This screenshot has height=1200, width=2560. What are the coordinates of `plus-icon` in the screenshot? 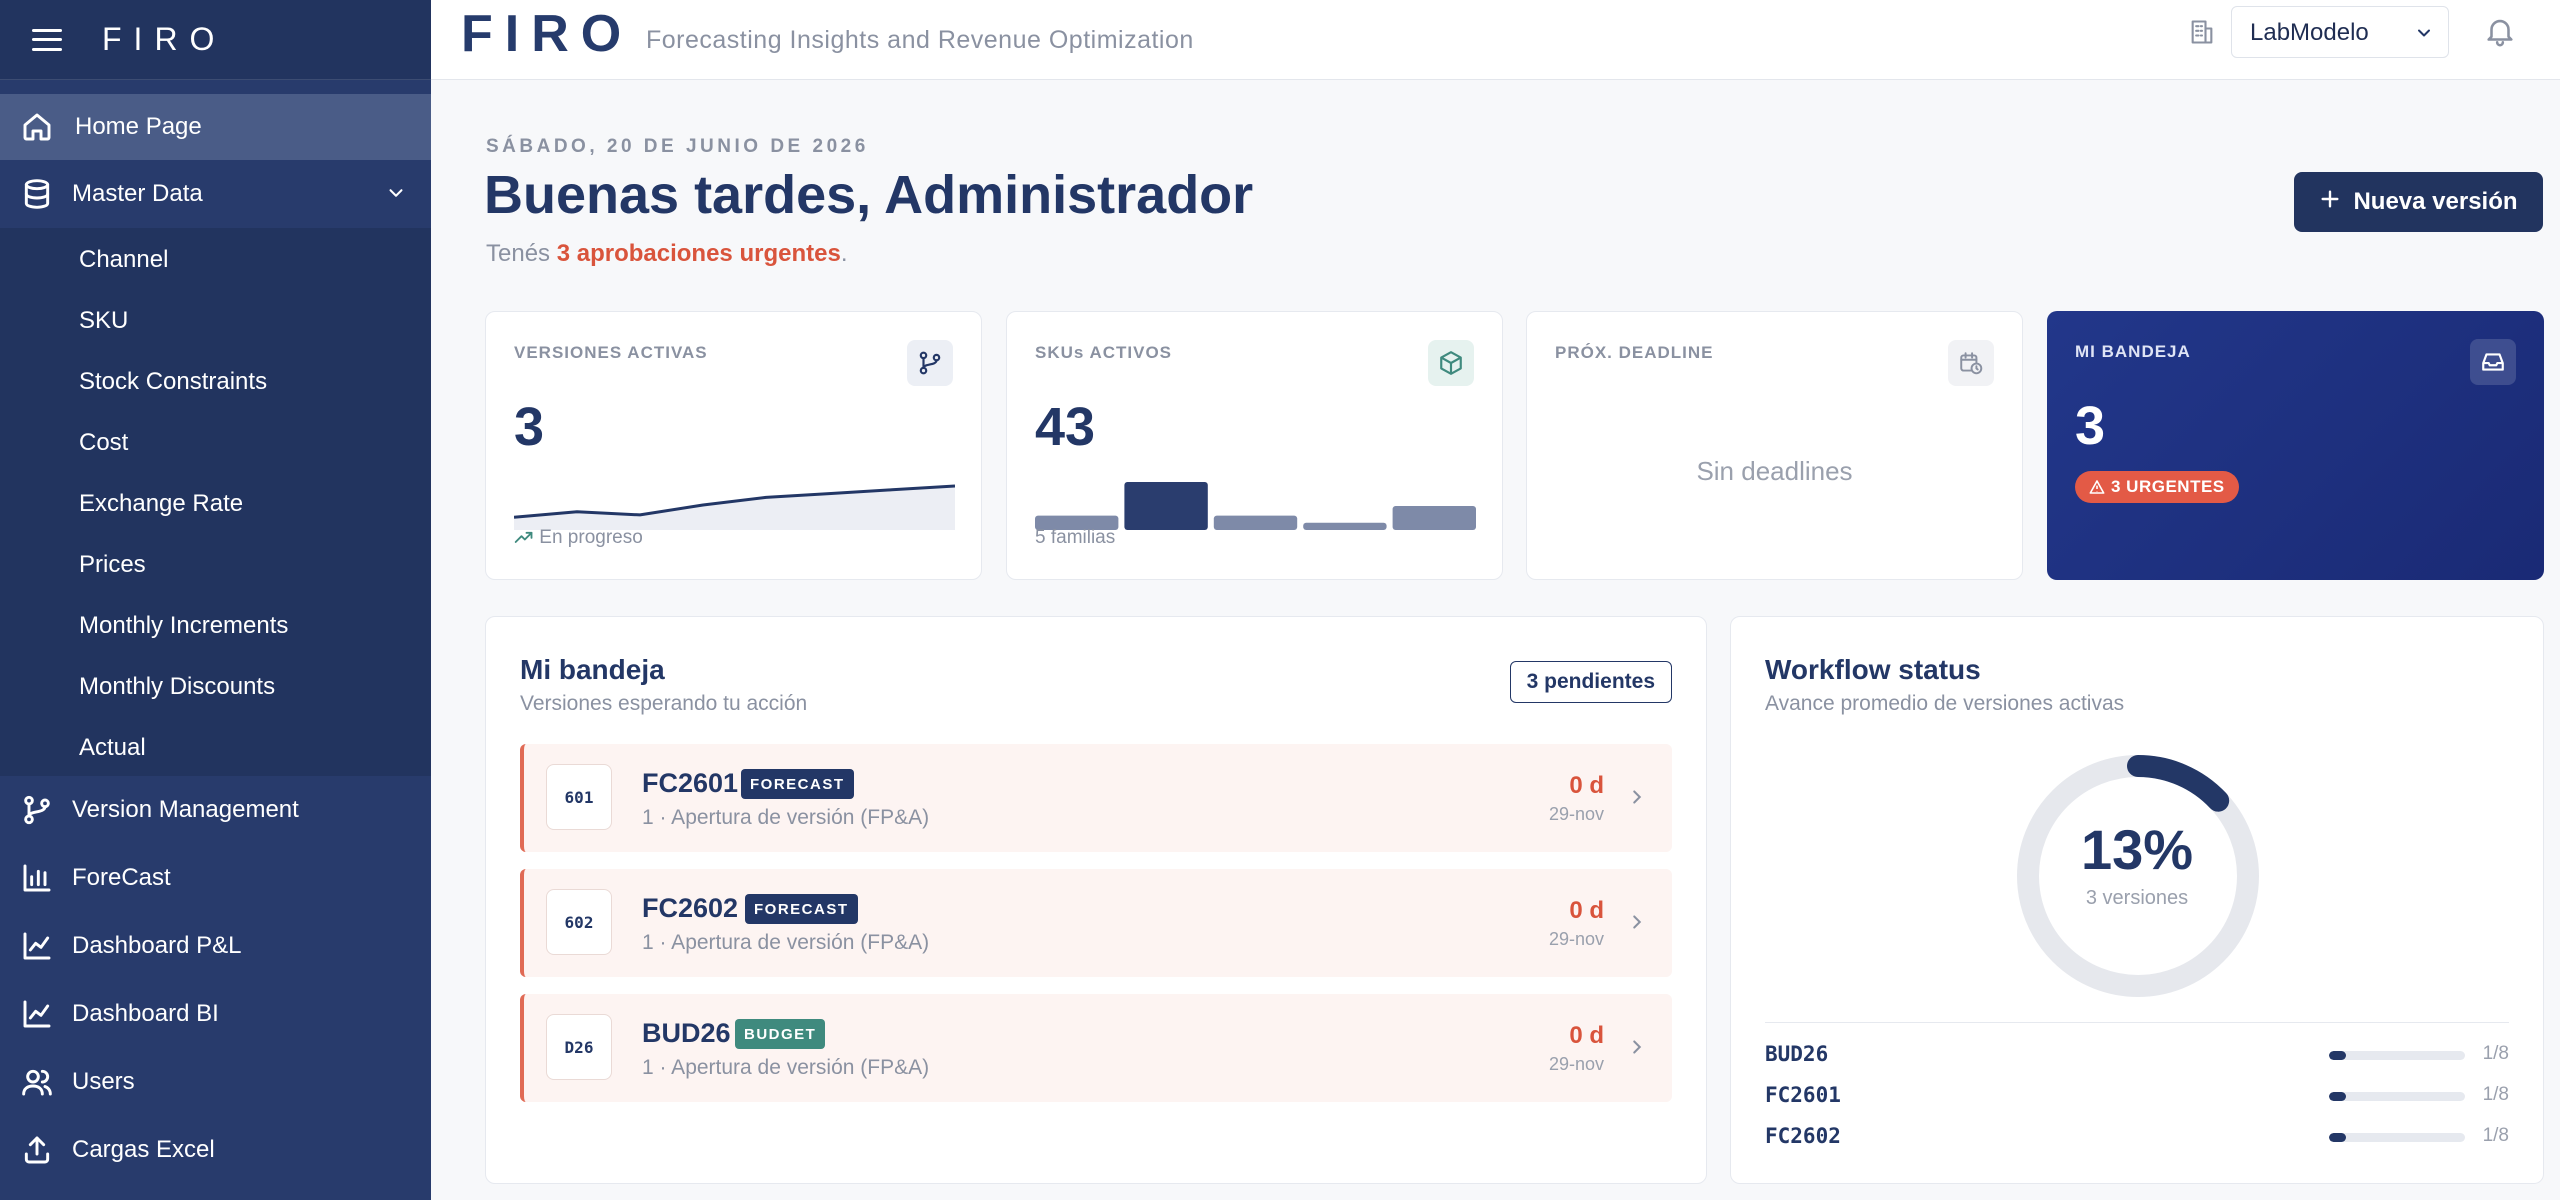 It's located at (2330, 202).